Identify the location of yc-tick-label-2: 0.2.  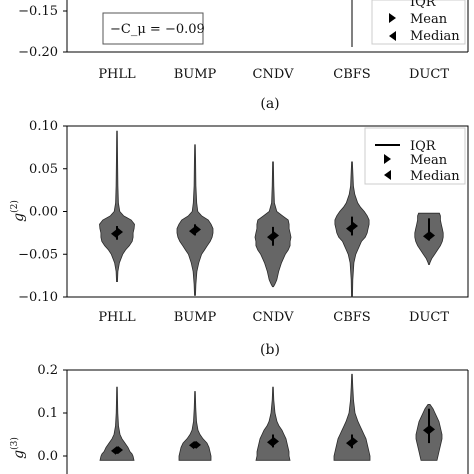
(47, 370).